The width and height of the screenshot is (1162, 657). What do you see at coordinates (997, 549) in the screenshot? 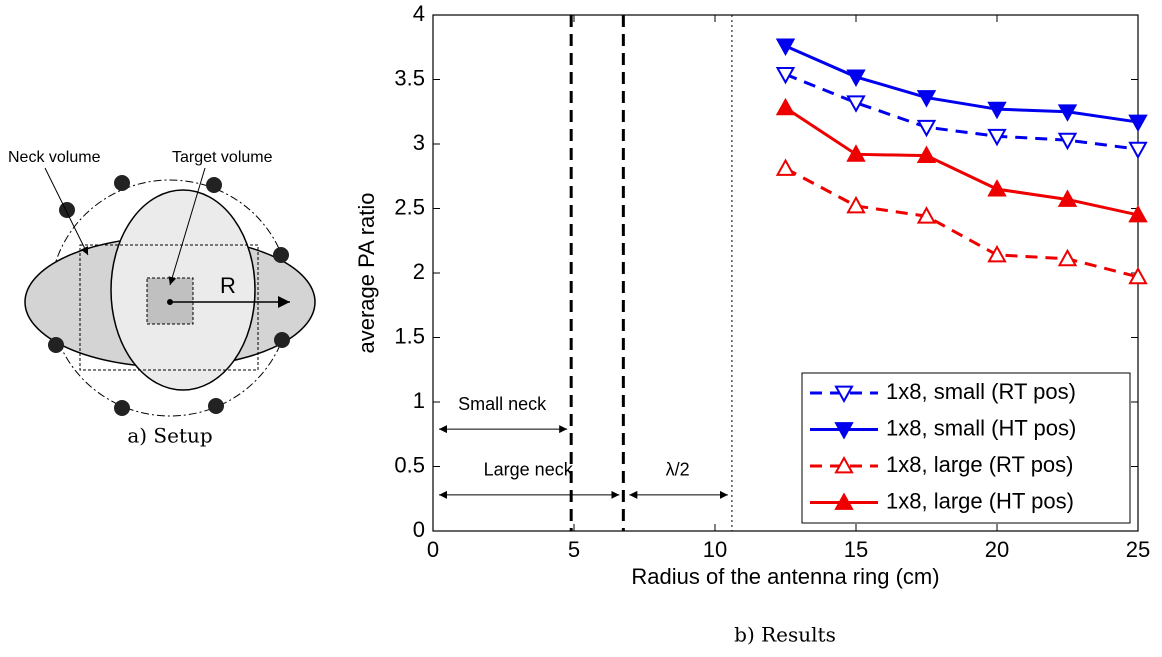
I see `x-tick-label: 20` at bounding box center [997, 549].